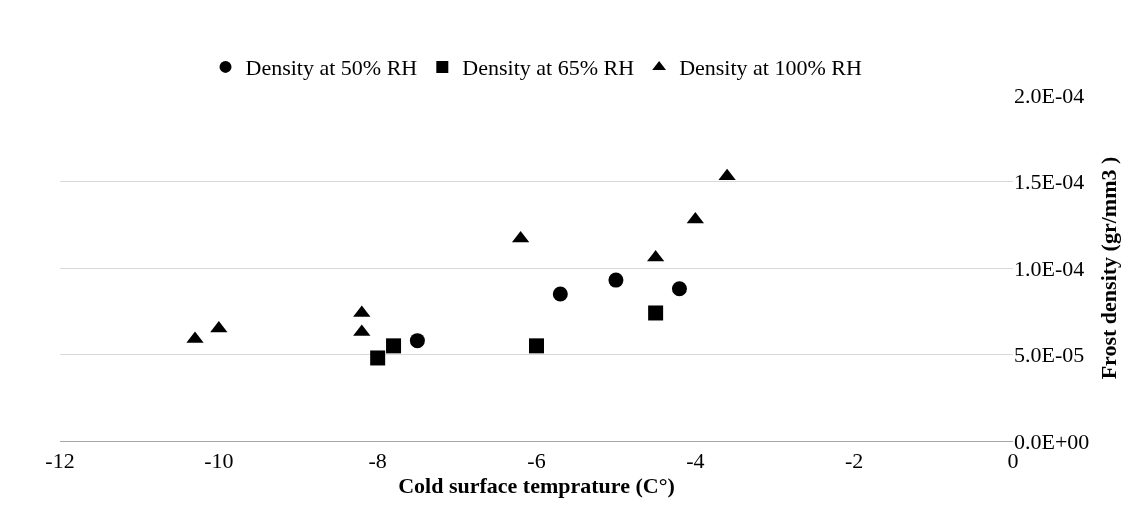  Describe the element at coordinates (770, 68) in the screenshot. I see `legend-label: Density at 100% RH` at that location.